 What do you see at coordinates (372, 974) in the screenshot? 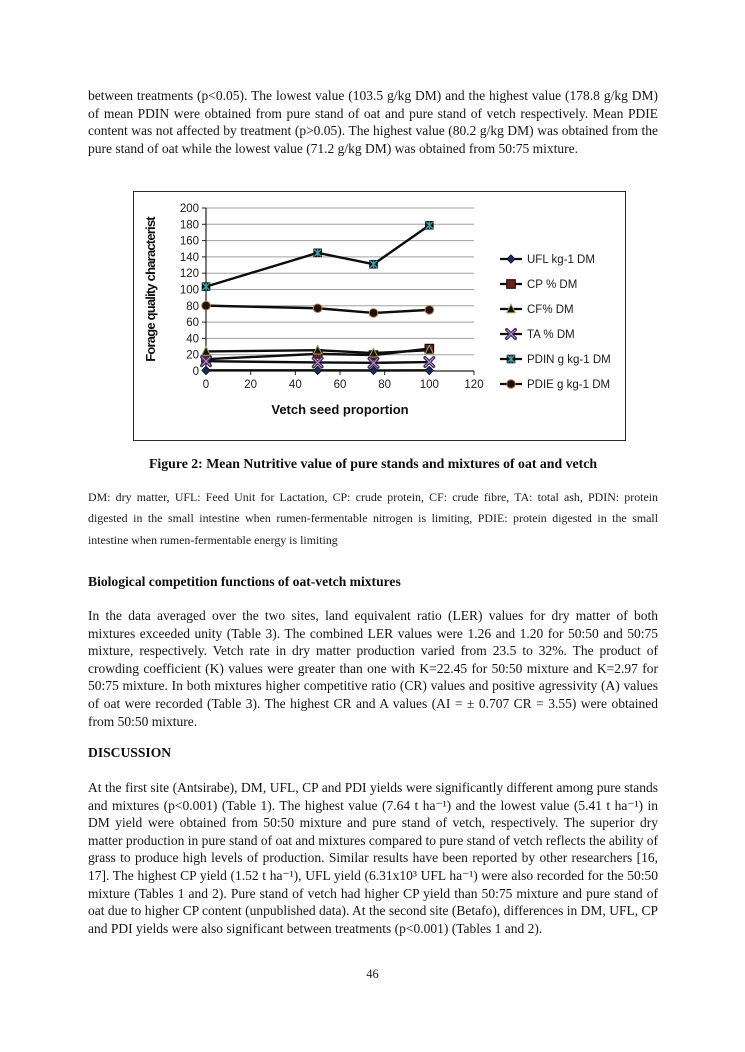
I see `page-number: 46` at bounding box center [372, 974].